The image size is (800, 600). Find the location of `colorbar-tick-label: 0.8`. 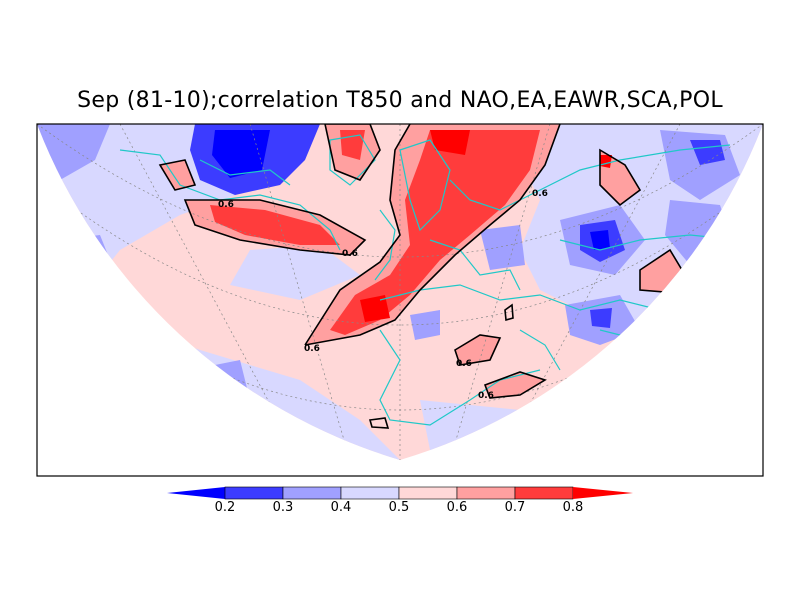

colorbar-tick-label: 0.8 is located at coordinates (573, 507).